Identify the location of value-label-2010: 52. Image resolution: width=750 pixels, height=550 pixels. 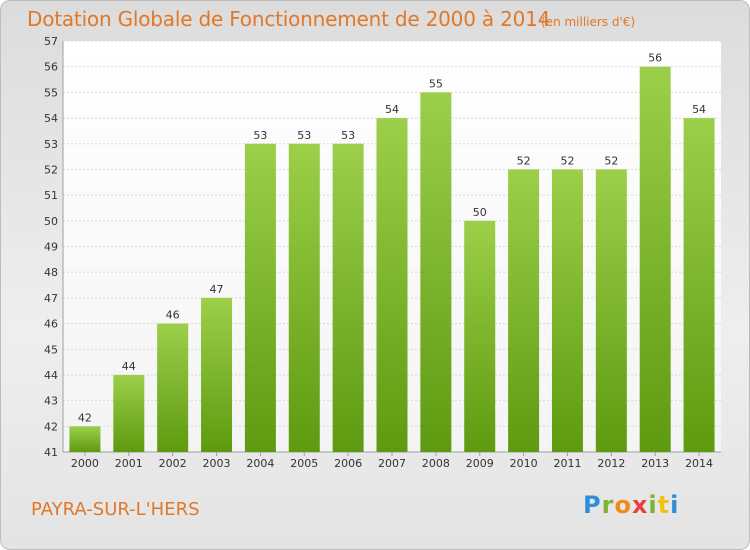
(524, 160).